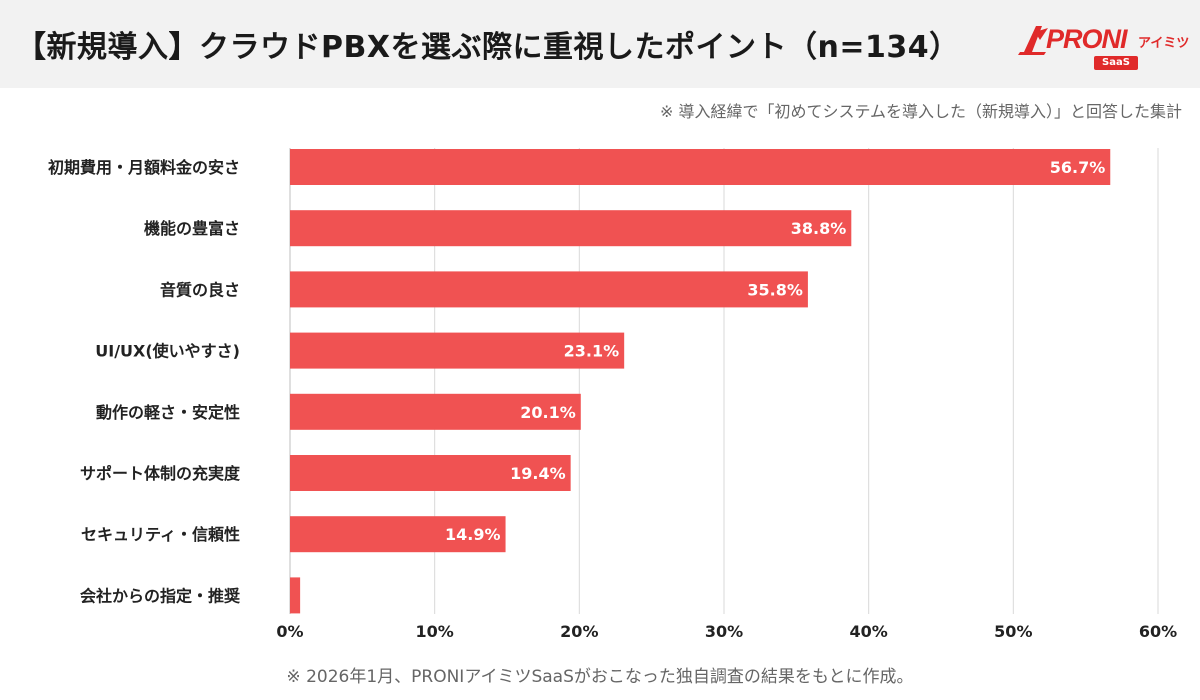 Image resolution: width=1200 pixels, height=700 pixels. Describe the element at coordinates (1078, 167) in the screenshot. I see `data-label: 56.7%` at that location.